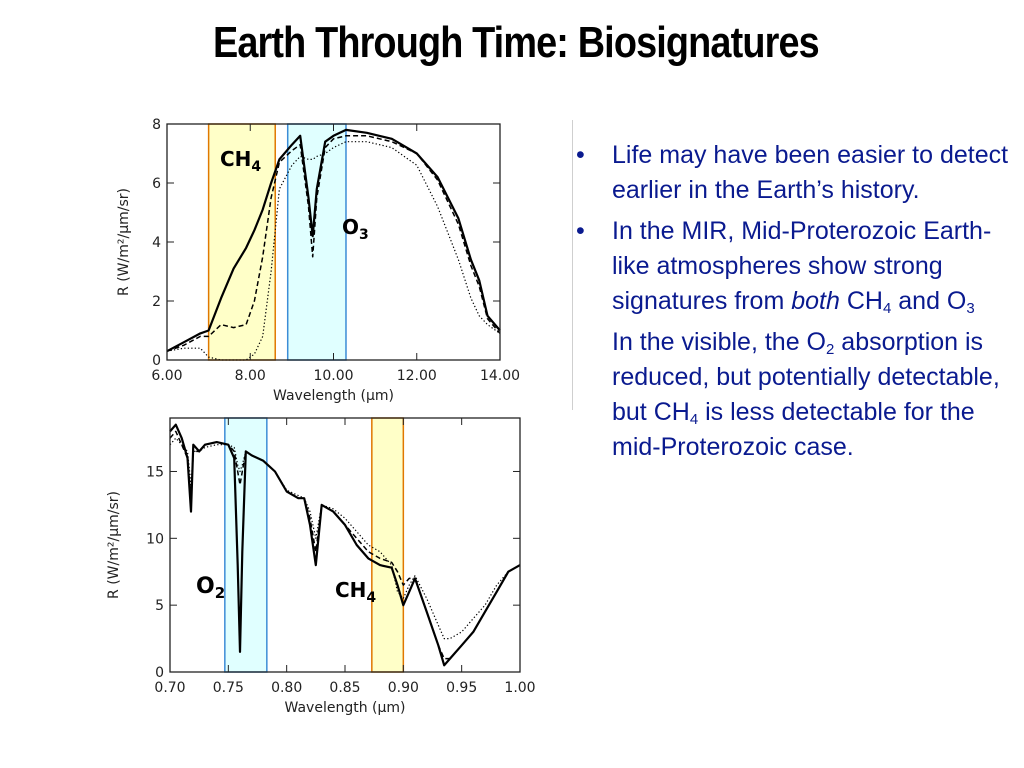  I want to click on x-tick-label: 8.00, so click(250, 376).